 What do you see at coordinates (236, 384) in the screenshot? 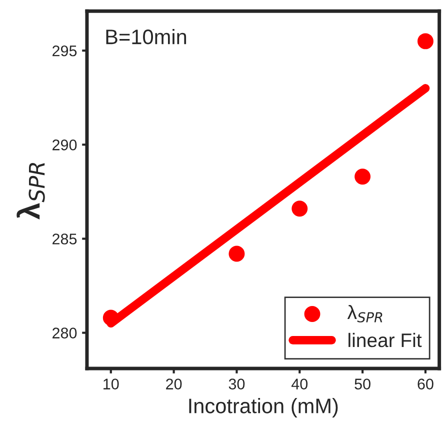
I see `x-tick-label: 30` at bounding box center [236, 384].